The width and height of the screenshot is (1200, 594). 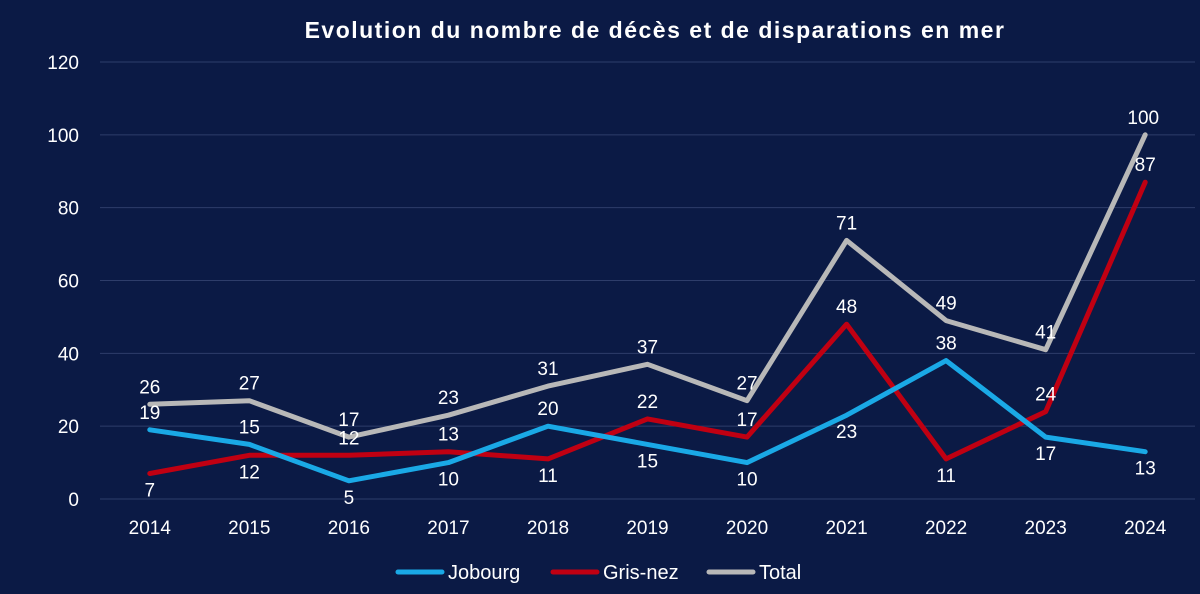 I want to click on y-tick-label: 120, so click(x=63, y=63).